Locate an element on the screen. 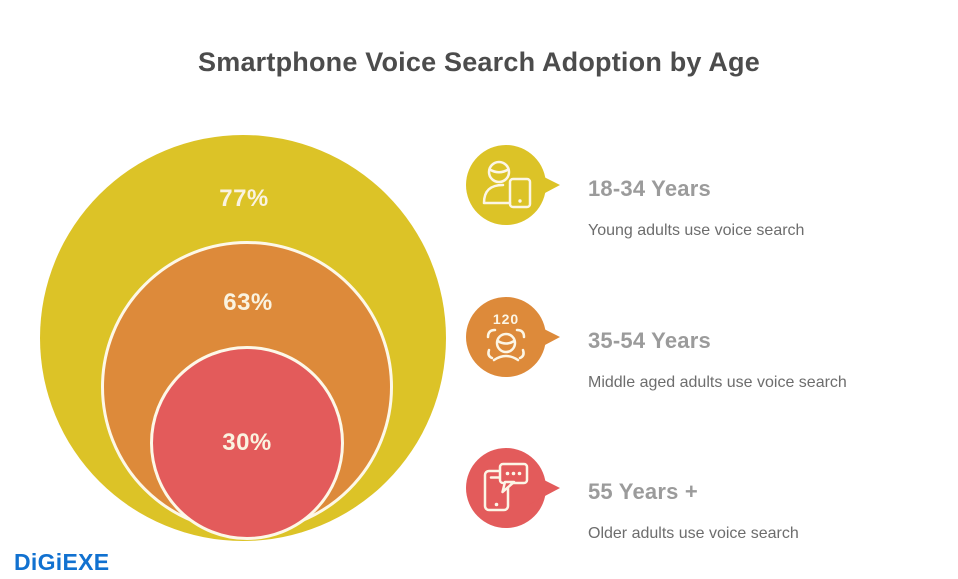 This screenshot has width=958, height=579. value-label-55-plus: 30% is located at coordinates (247, 442).